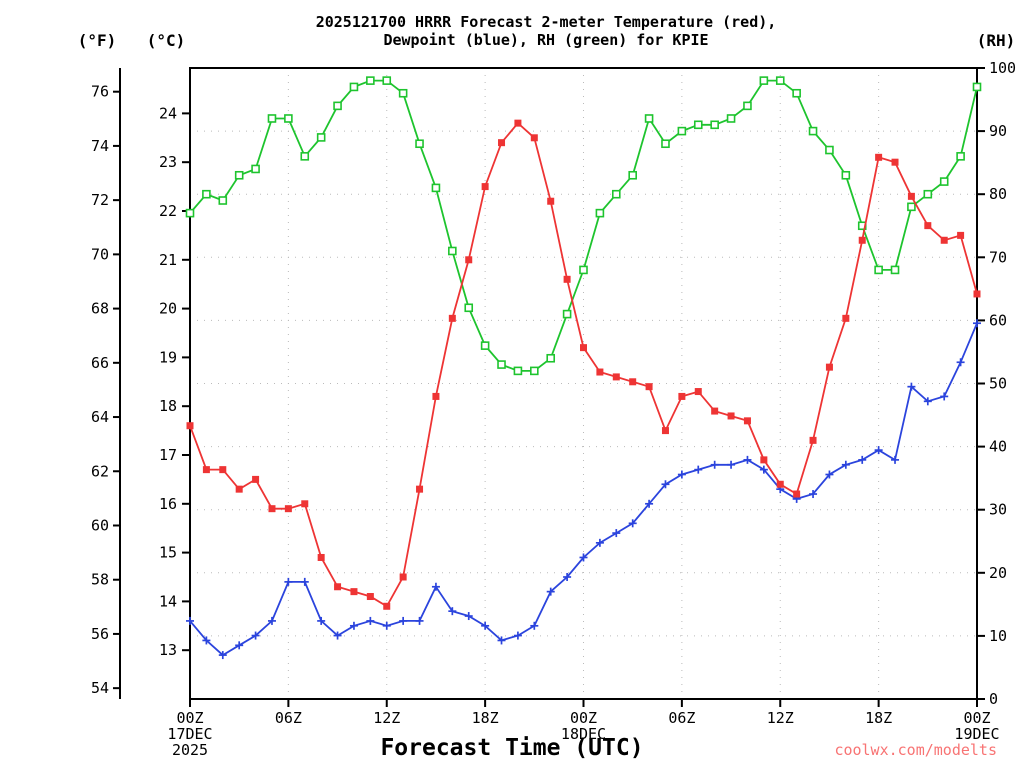 The image size is (1024, 768). I want to click on rh-tick-label: 100, so click(1002, 68).